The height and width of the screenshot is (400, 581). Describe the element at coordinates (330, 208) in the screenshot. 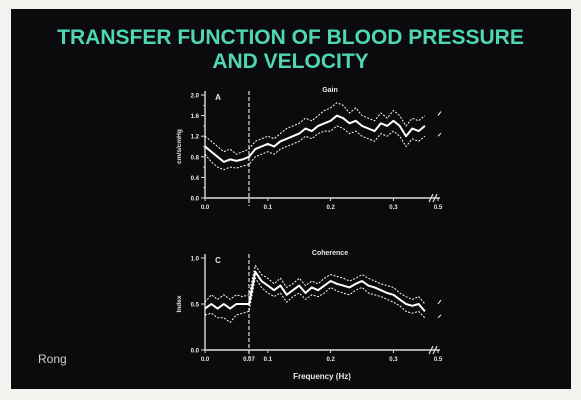

I see `panel-a-x-tick-label: 0.2` at that location.